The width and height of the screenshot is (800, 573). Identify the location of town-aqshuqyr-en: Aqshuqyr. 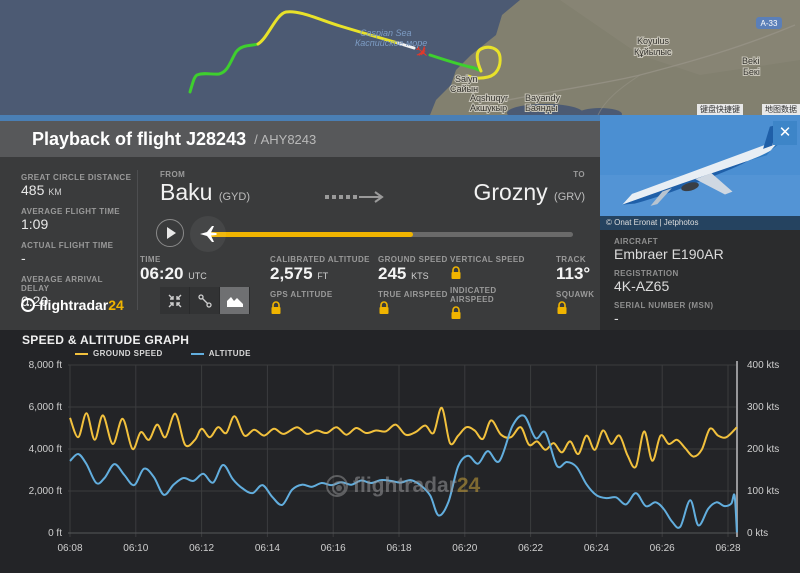
(489, 98).